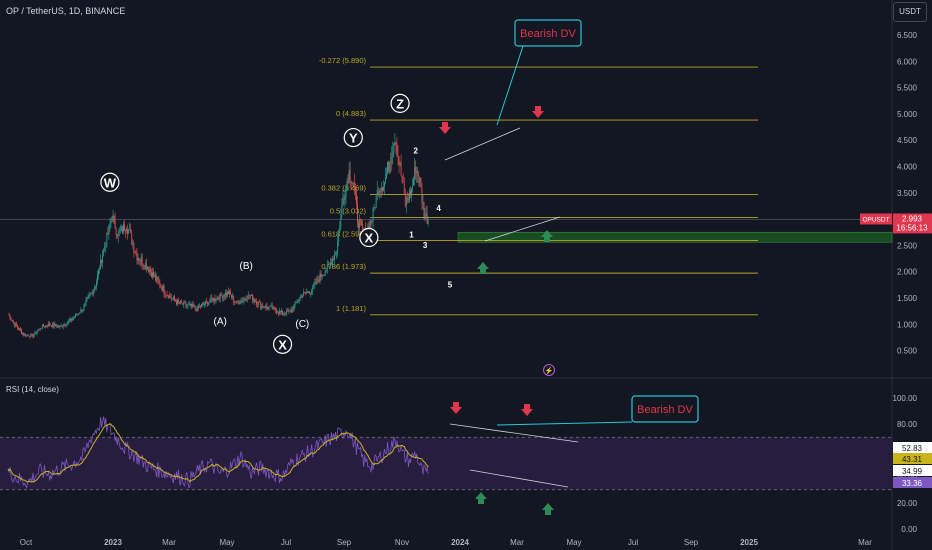  What do you see at coordinates (912, 471) in the screenshot?
I see `rsi-lower-value-tag-text: 34.99` at bounding box center [912, 471].